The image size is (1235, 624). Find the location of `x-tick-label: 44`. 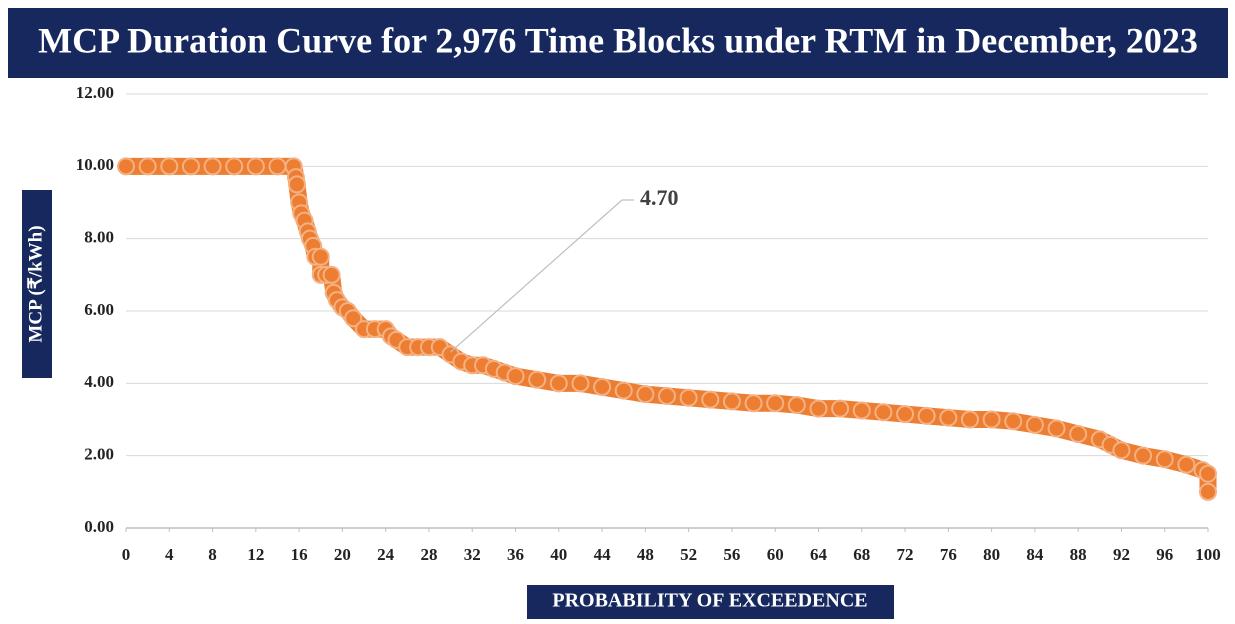

x-tick-label: 44 is located at coordinates (603, 554).